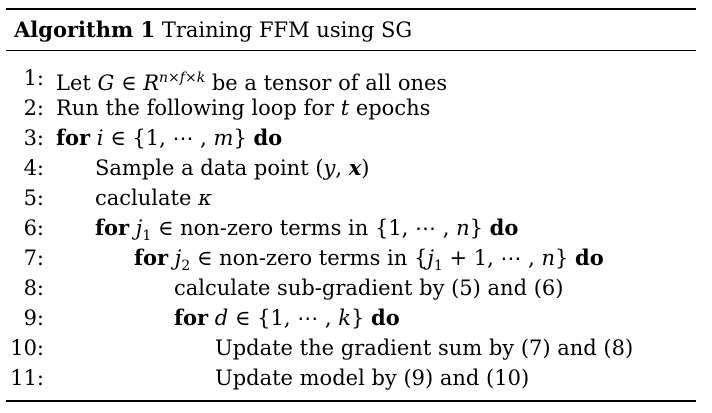  What do you see at coordinates (33, 228) in the screenshot?
I see `line-number: 6:` at bounding box center [33, 228].